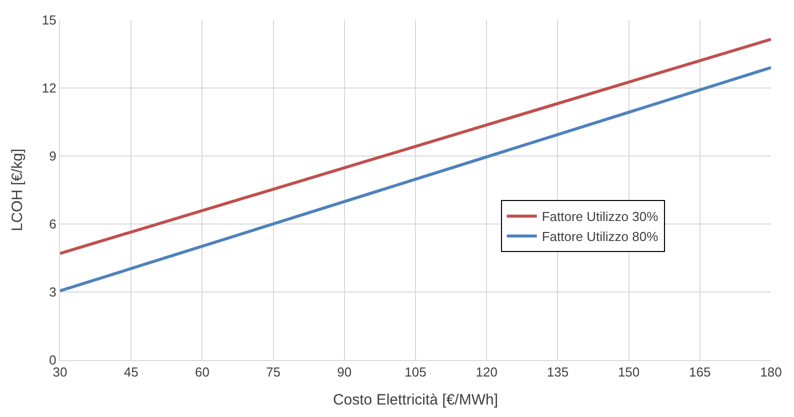 This screenshot has width=794, height=417. What do you see at coordinates (487, 372) in the screenshot?
I see `x-tick-label: 120` at bounding box center [487, 372].